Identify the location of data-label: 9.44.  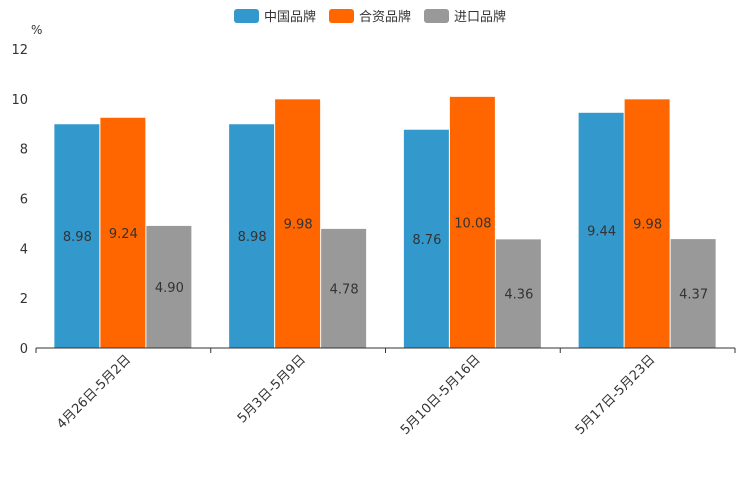
(601, 231).